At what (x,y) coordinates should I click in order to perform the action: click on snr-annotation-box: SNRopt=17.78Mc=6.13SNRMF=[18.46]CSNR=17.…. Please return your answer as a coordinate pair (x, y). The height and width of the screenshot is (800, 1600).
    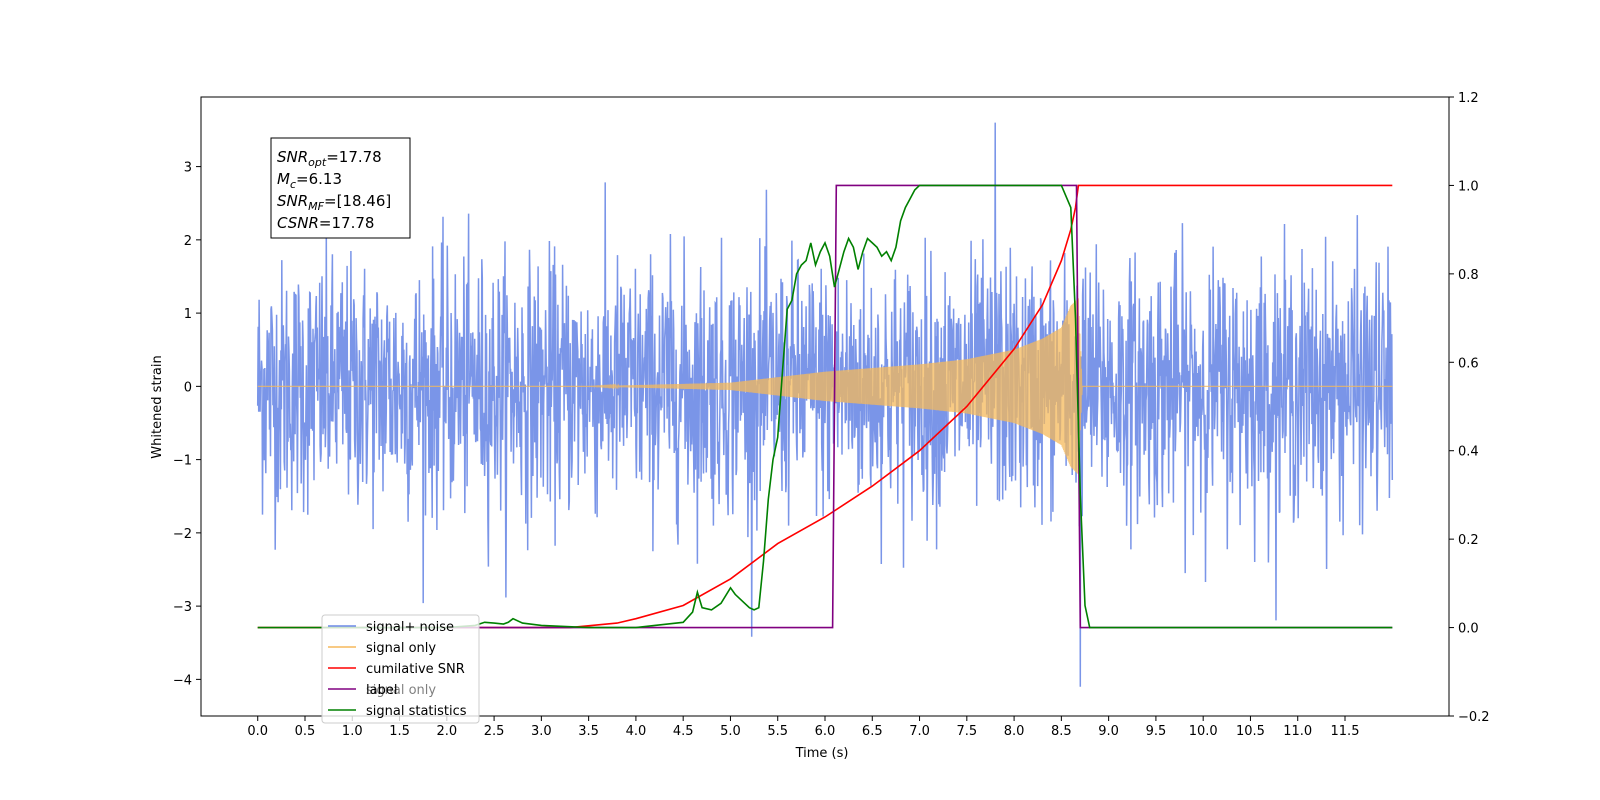
    Looking at the image, I should click on (340, 188).